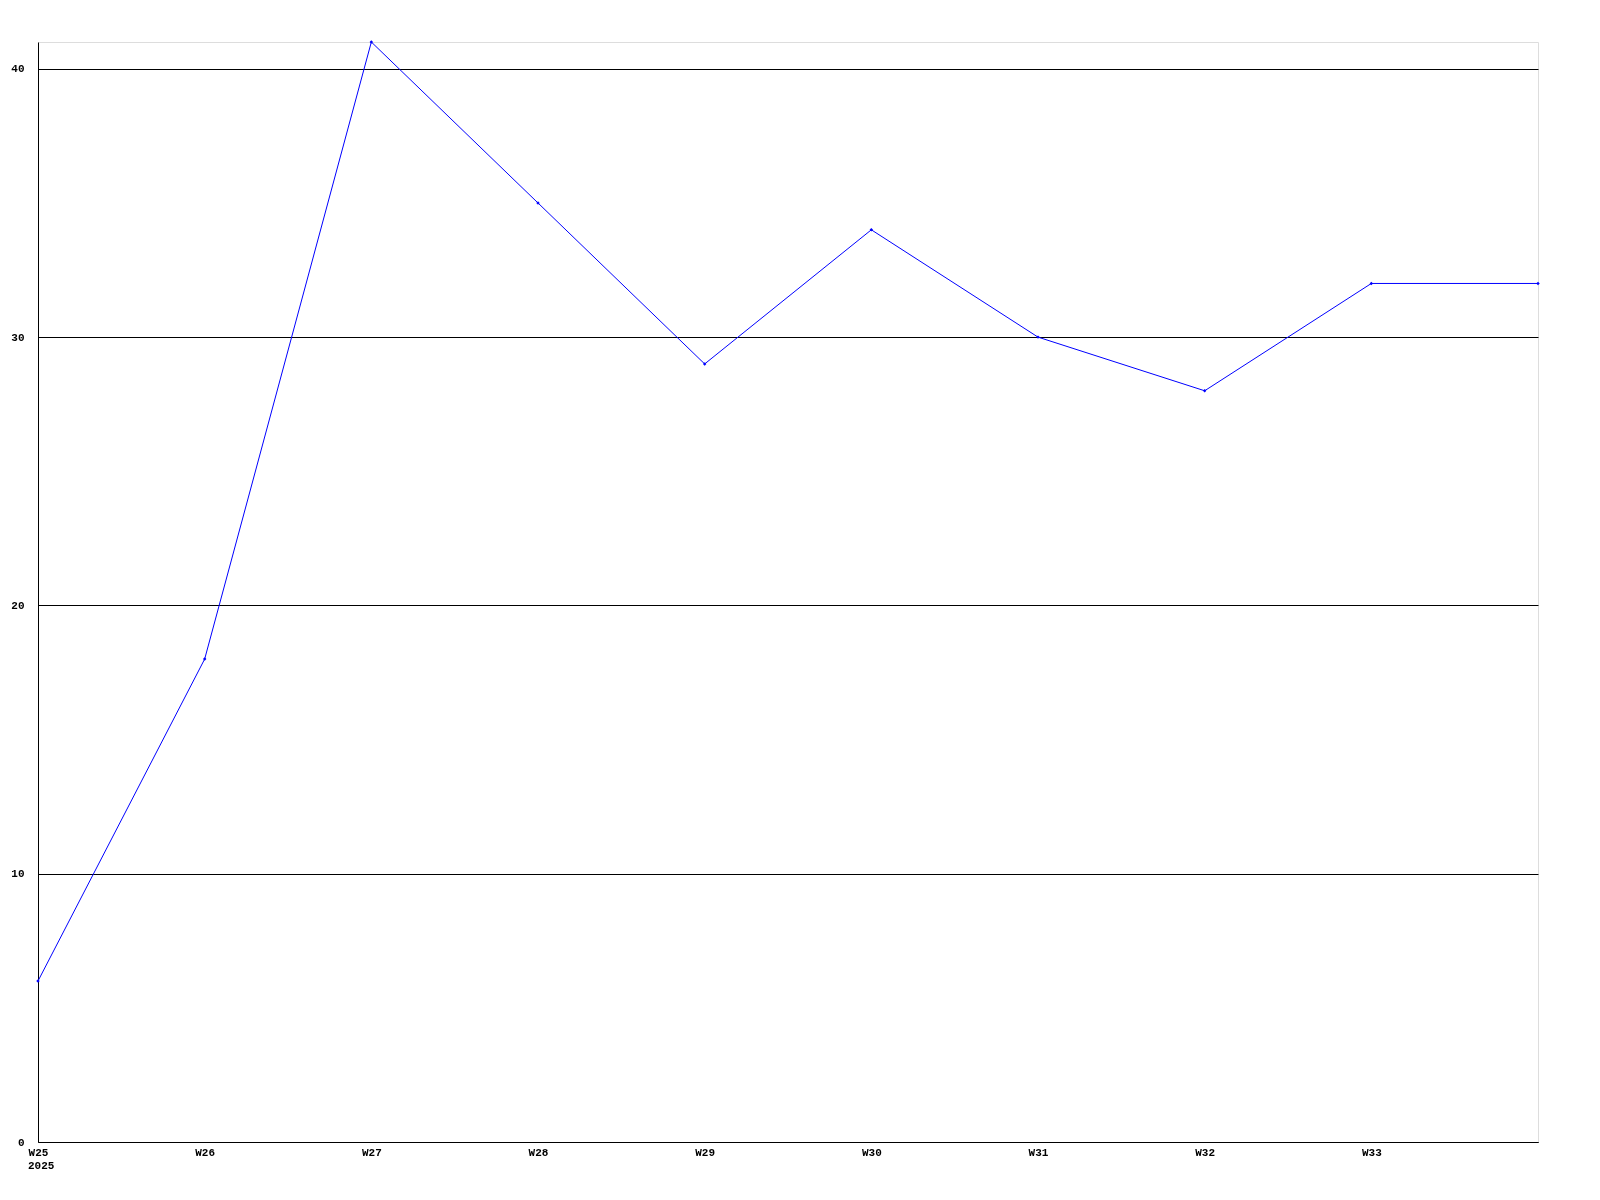 Image resolution: width=1600 pixels, height=1200 pixels. What do you see at coordinates (18, 337) in the screenshot?
I see `y-tick-label: 30` at bounding box center [18, 337].